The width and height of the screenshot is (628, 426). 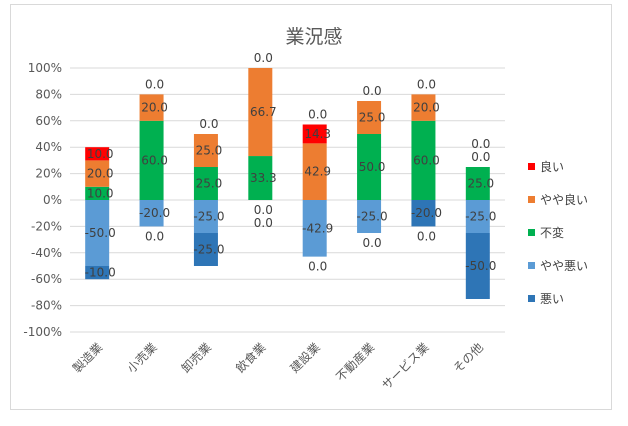 I want to click on y-tick-label: -80%, so click(x=46, y=306).